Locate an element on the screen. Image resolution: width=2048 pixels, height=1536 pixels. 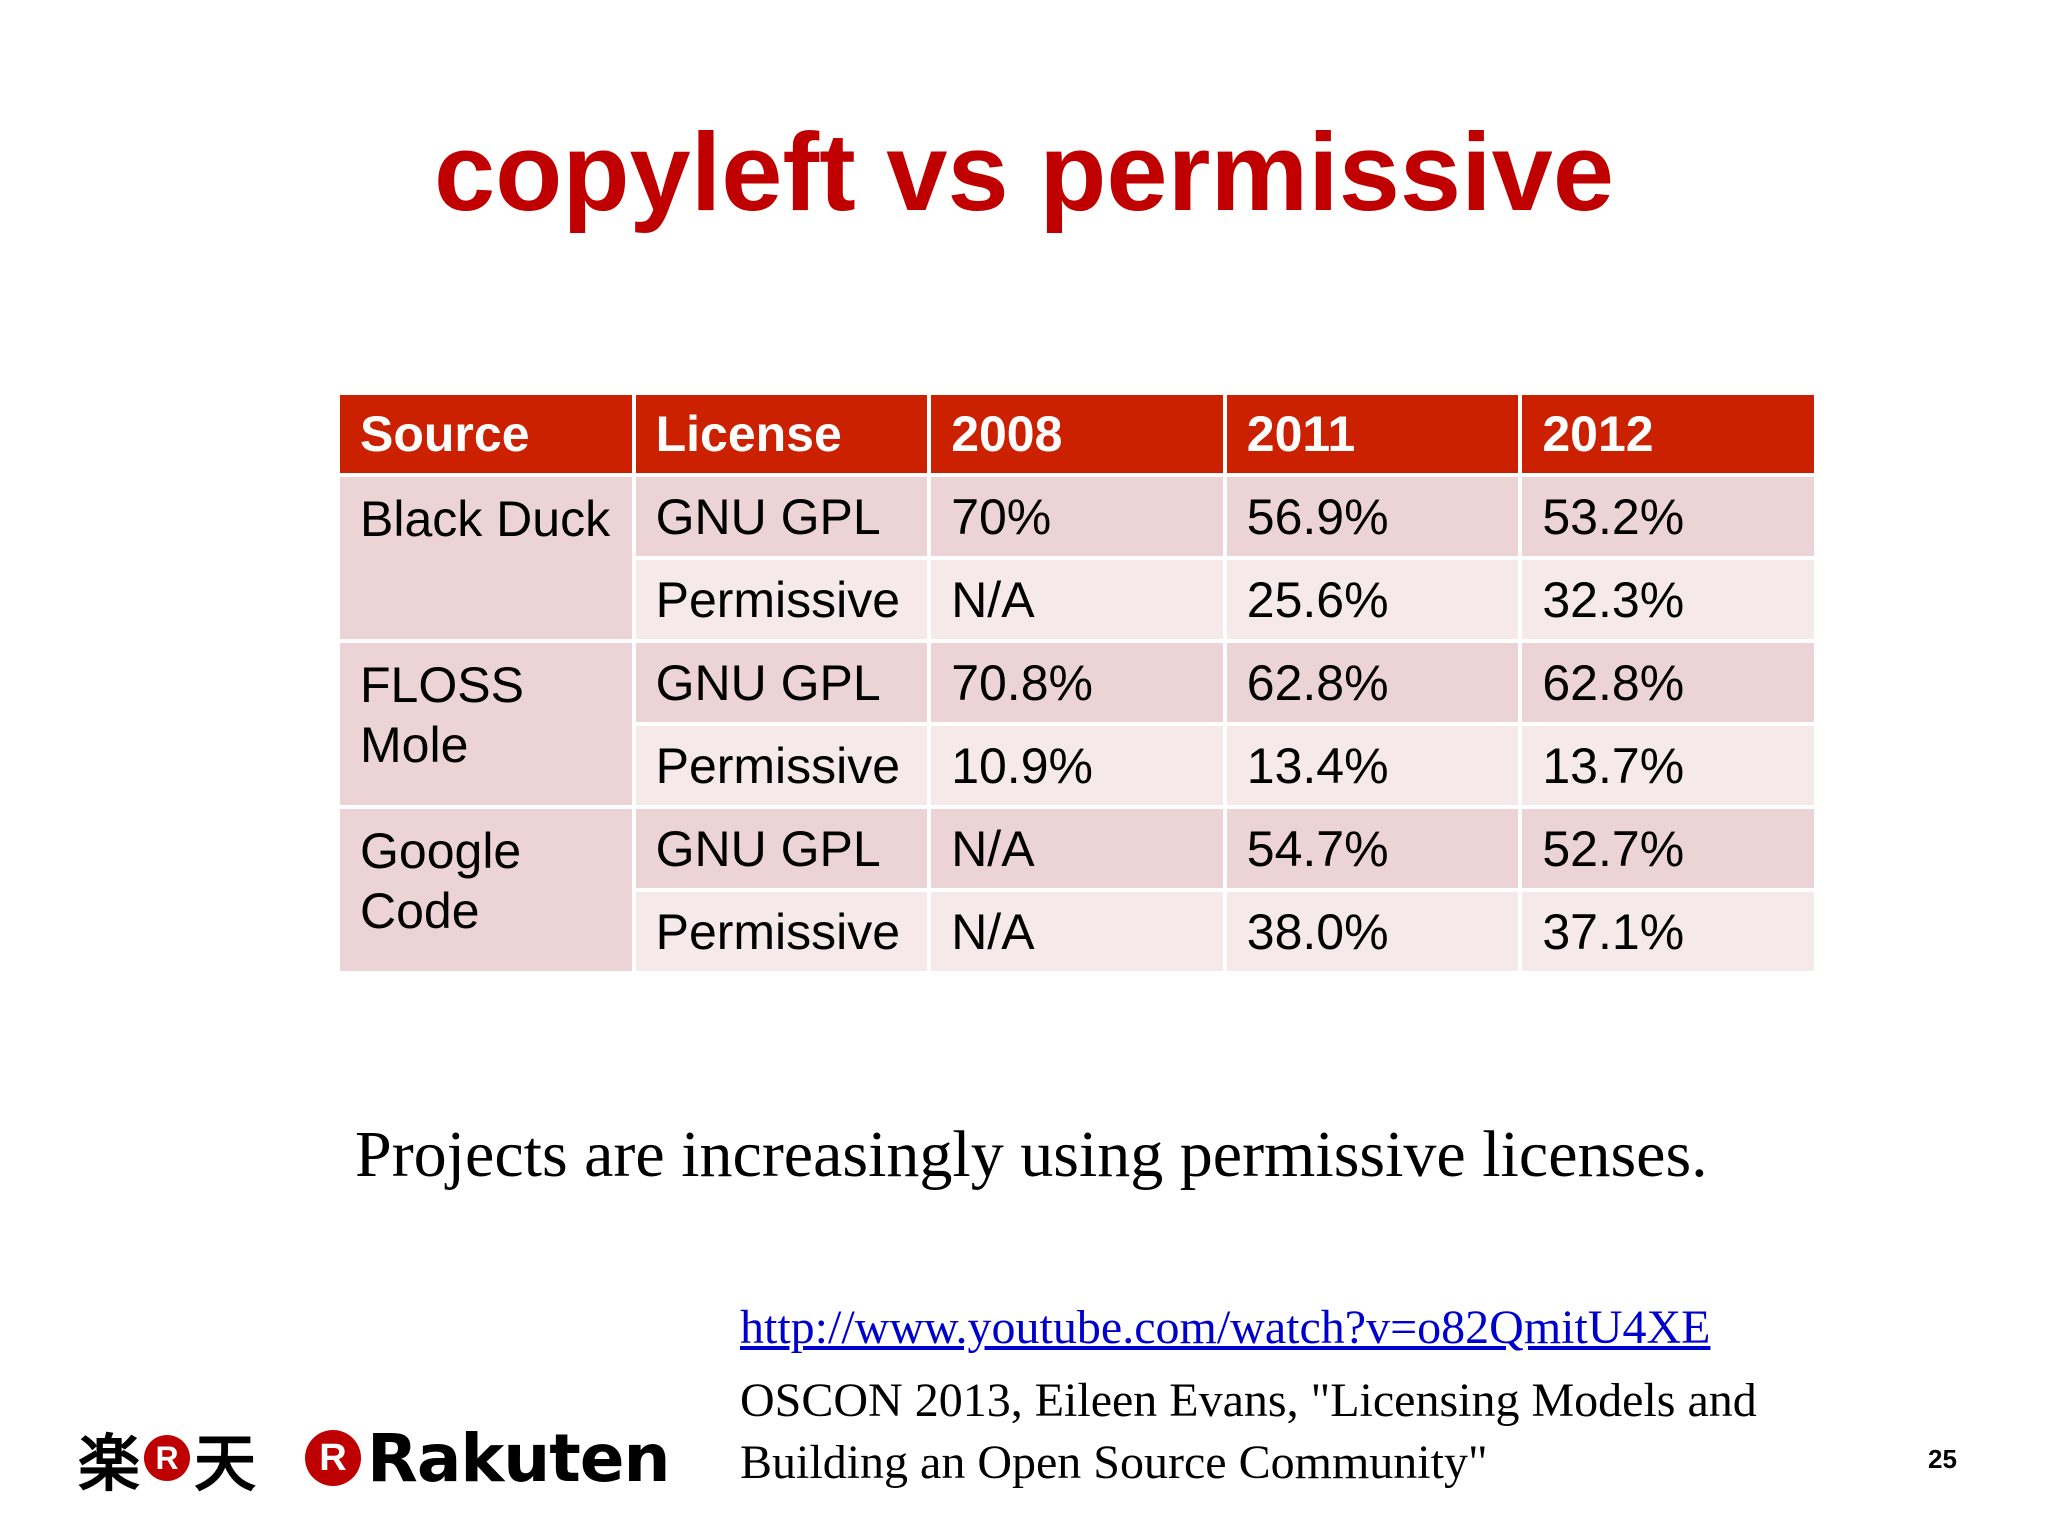
header-2011: 2011 is located at coordinates (1372, 436).